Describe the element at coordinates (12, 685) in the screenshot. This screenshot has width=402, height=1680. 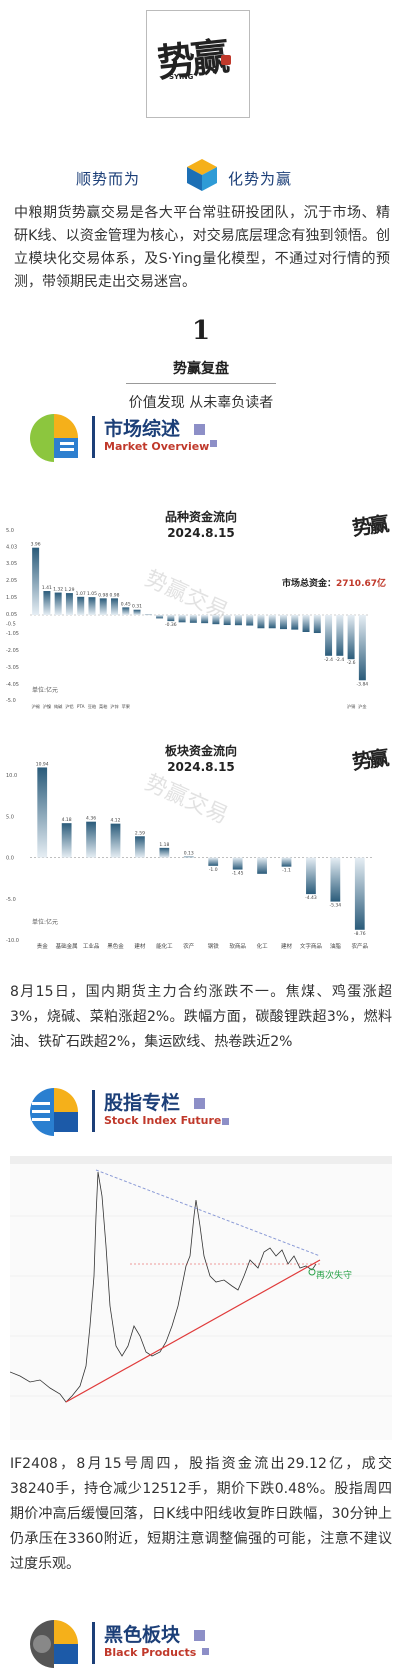
I see `y-tick-label: -4.05` at that location.